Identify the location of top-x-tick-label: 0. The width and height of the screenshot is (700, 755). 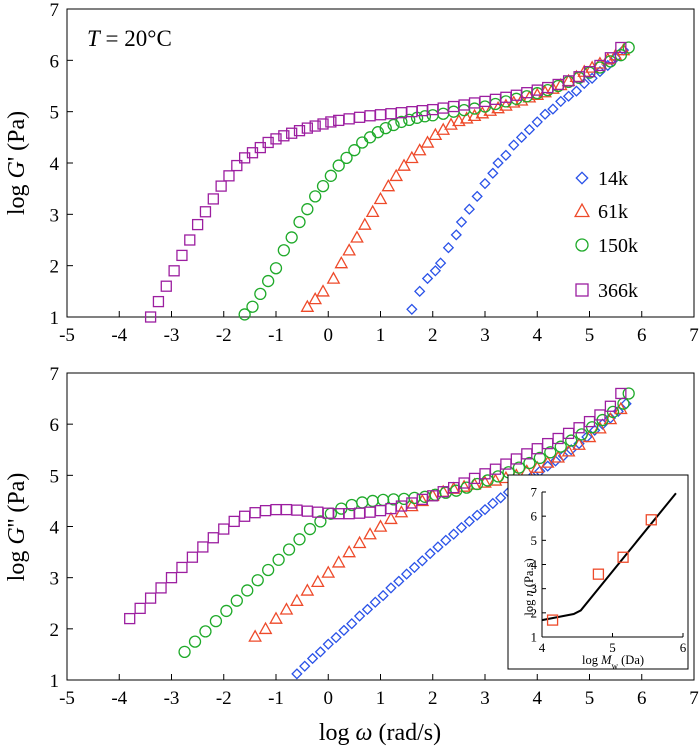
(329, 335).